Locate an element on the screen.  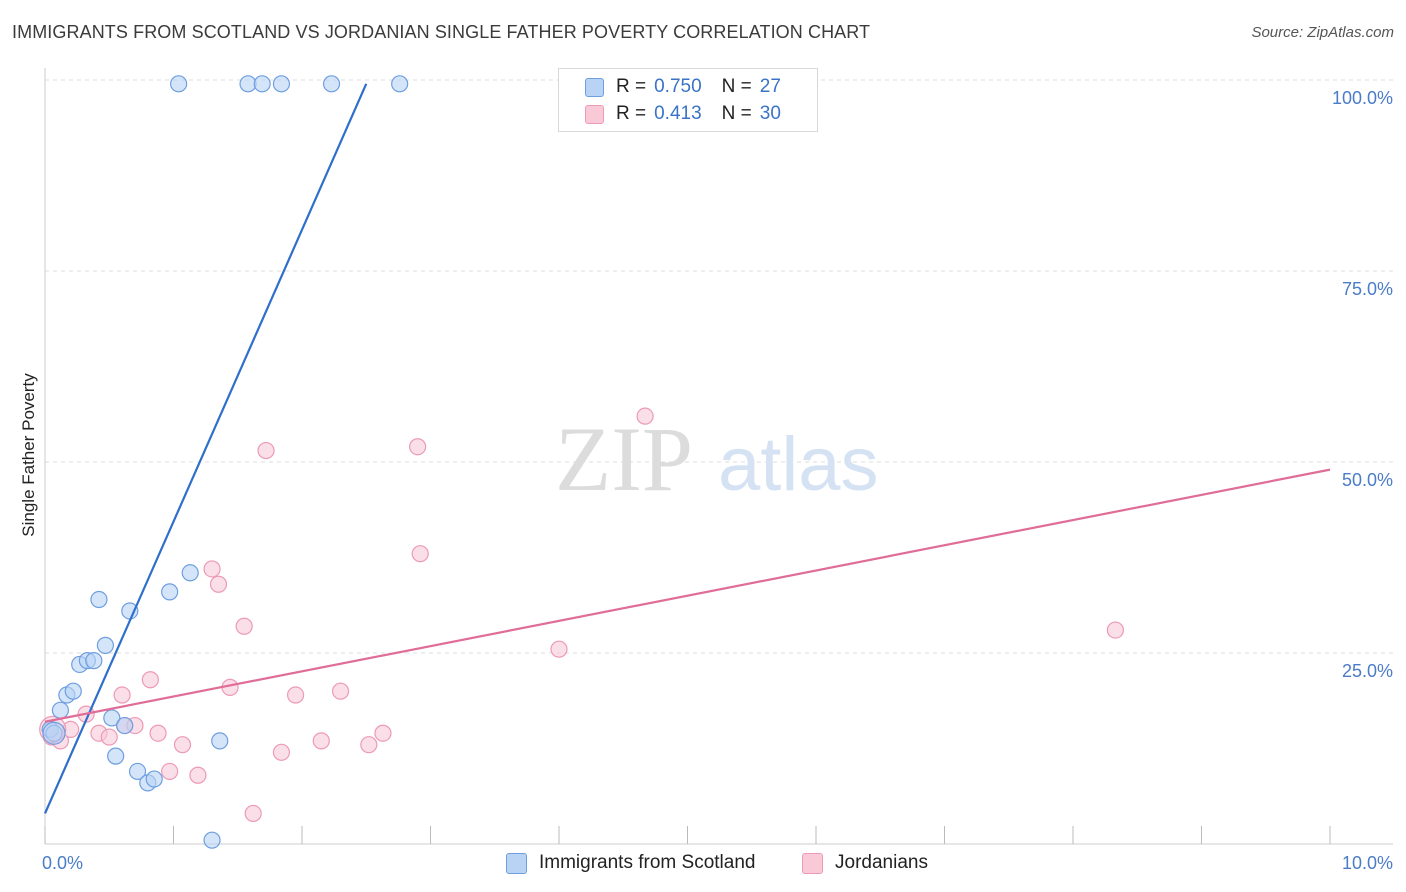
legend-item-jordanians: Jordanians is located at coordinates (865, 863).